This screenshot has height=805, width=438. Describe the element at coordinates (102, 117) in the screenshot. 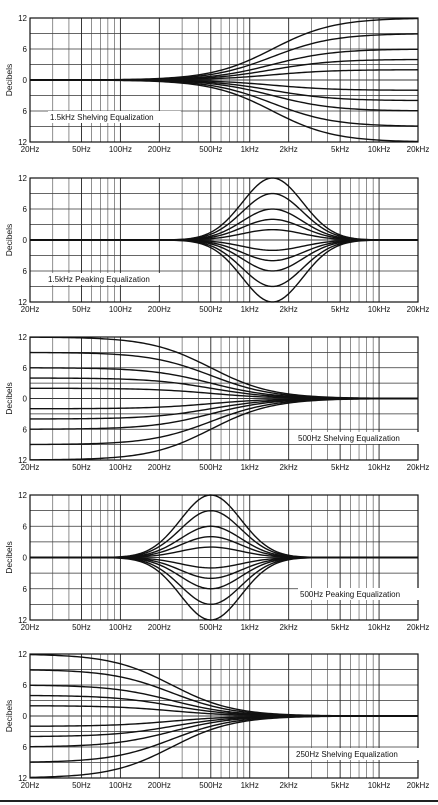

I see `chart-title: 1.5kHz Shelving Equalization` at that location.